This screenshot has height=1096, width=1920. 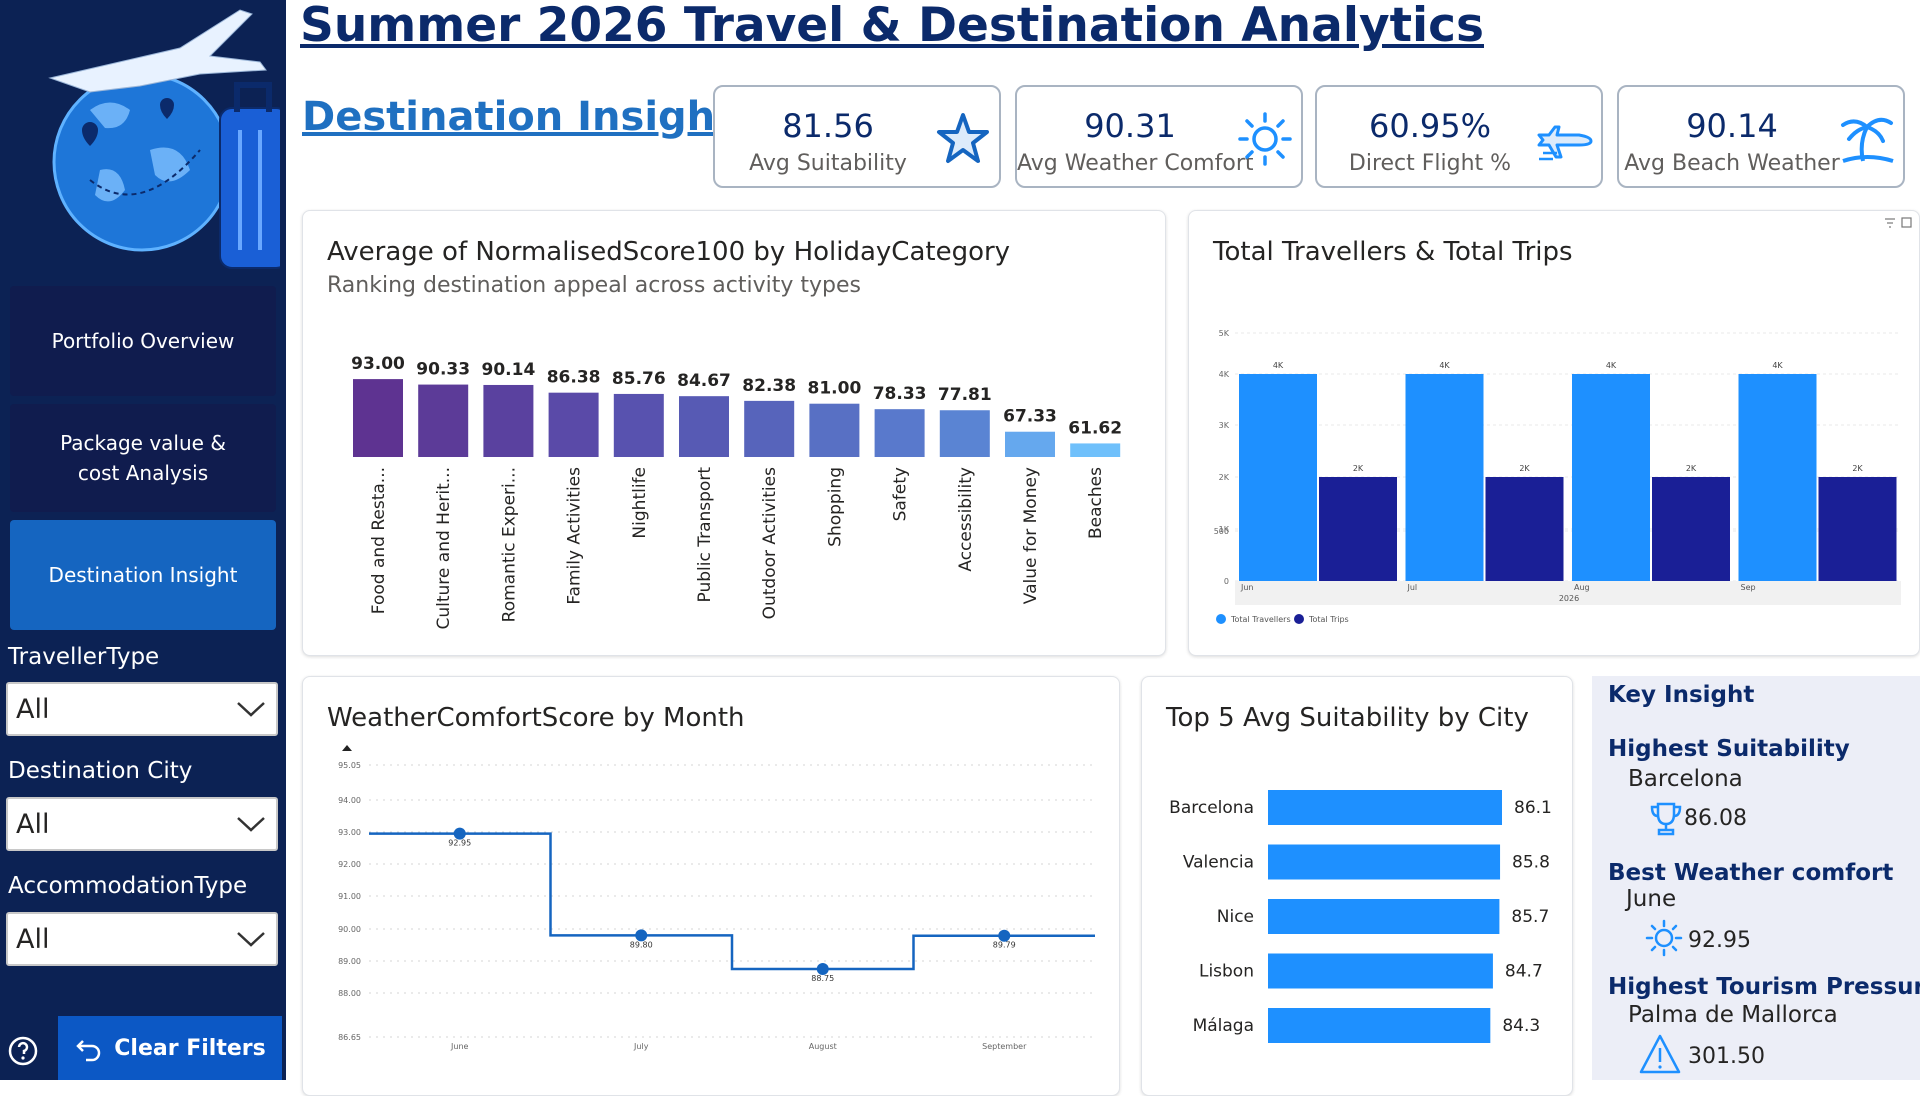 I want to click on warning-icon, so click(x=1660, y=1054).